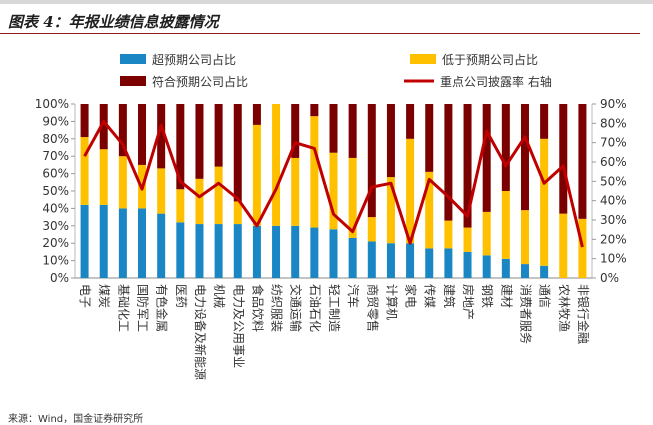 Image resolution: width=653 pixels, height=425 pixels. What do you see at coordinates (277, 308) in the screenshot?
I see `x-category-label: 纺织服装` at bounding box center [277, 308].